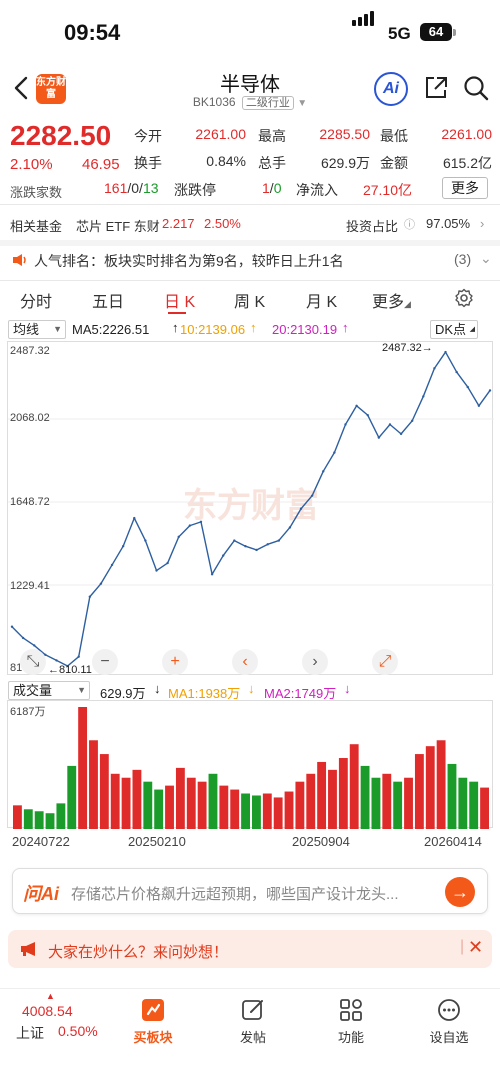  Describe the element at coordinates (449, 1010) in the screenshot. I see `more-dots-icon` at that location.